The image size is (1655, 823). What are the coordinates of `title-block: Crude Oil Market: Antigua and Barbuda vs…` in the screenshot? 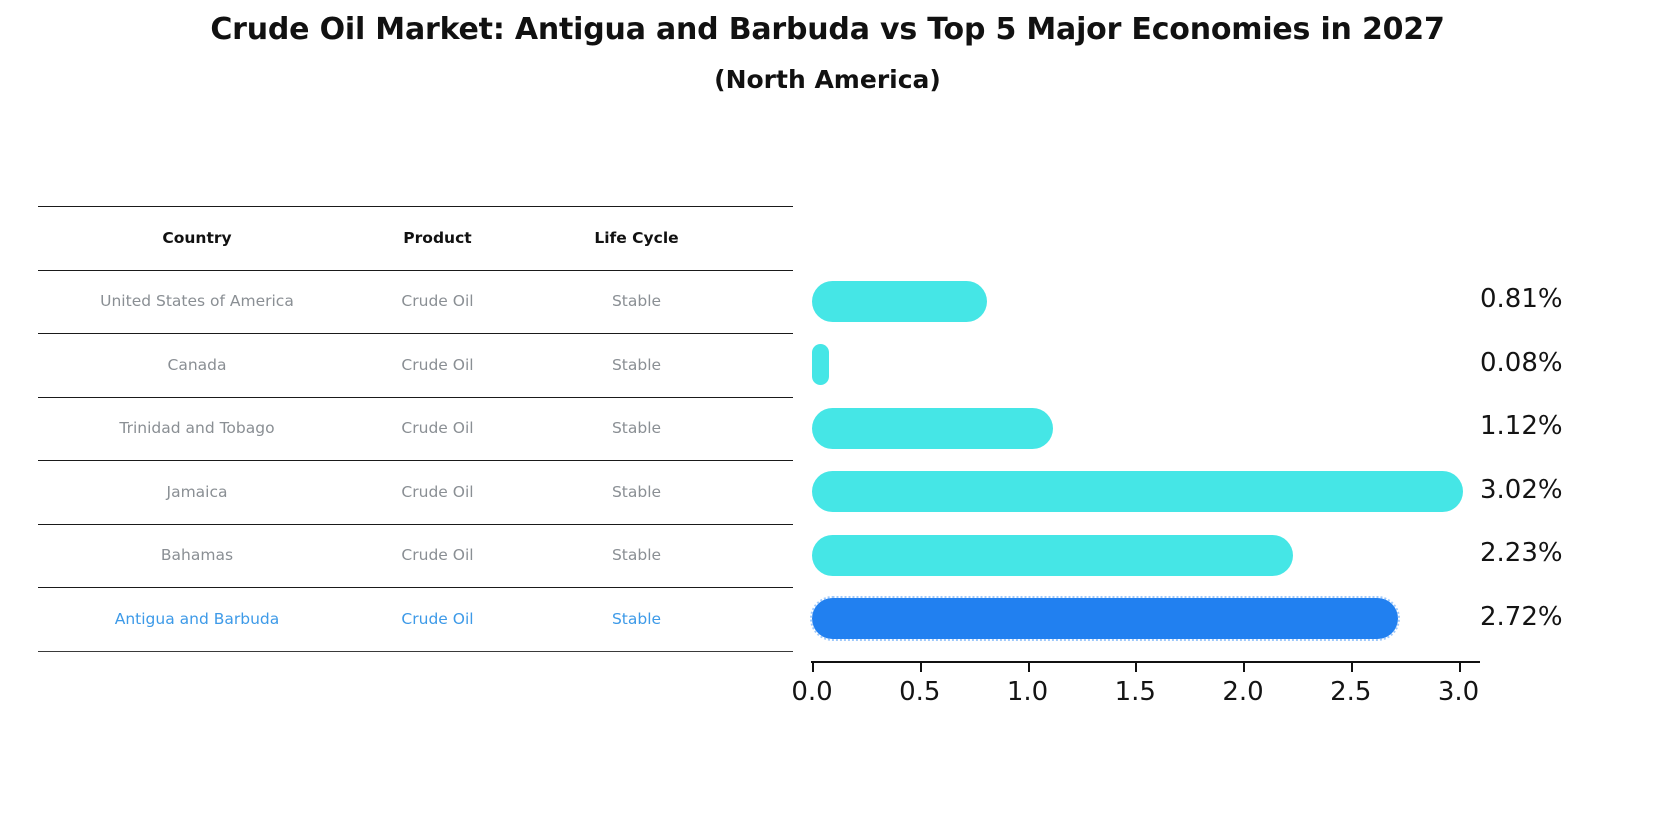 It's located at (827, 54).